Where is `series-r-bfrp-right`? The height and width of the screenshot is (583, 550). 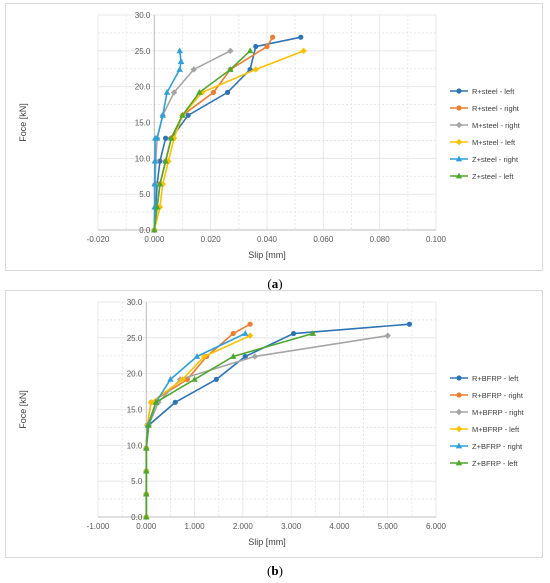
series-r-bfrp-right is located at coordinates (198, 420).